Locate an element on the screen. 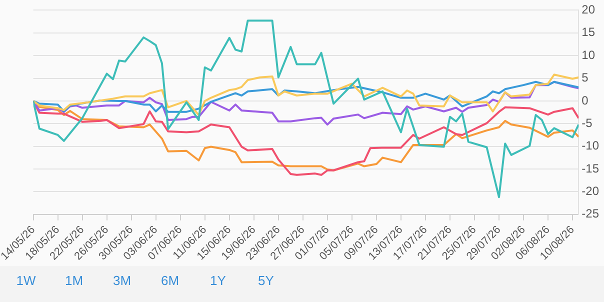 This screenshot has height=302, width=604. text: 5Y is located at coordinates (266, 281).